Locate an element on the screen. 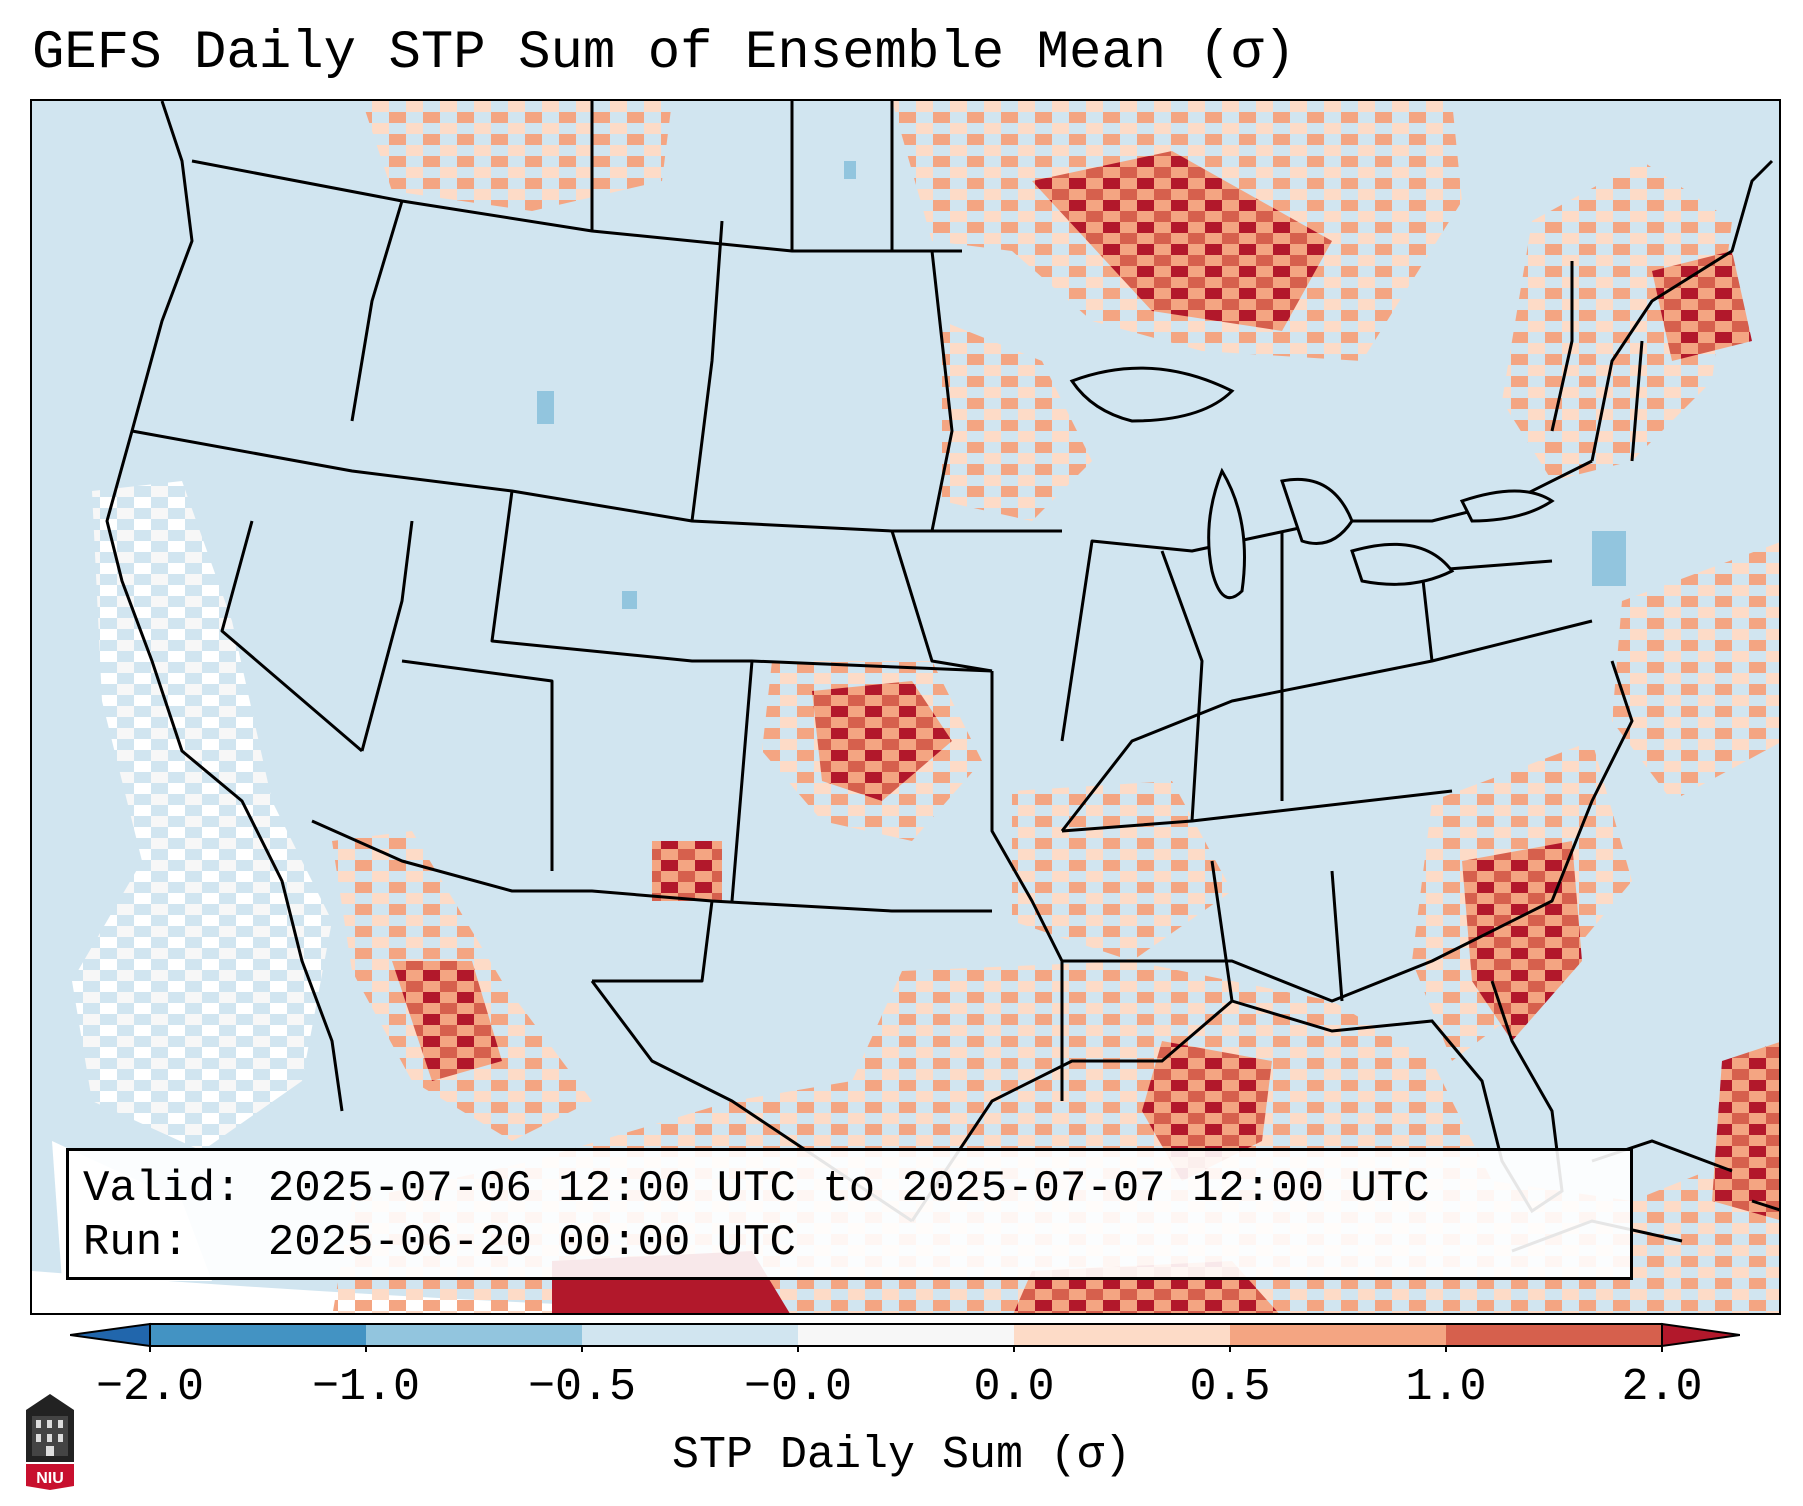  anomaly-sonora-core is located at coordinates (447, 1021).